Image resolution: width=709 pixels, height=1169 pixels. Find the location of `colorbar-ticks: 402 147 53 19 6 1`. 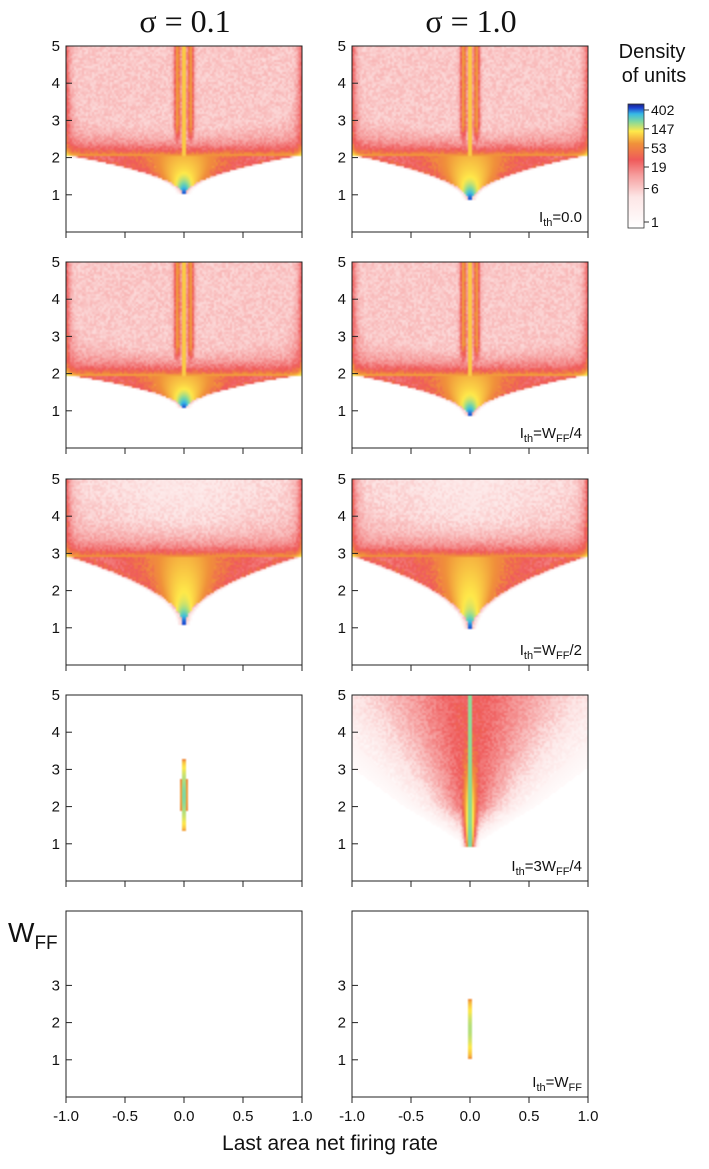

colorbar-ticks: 402 147 53 19 6 1 is located at coordinates (659, 166).